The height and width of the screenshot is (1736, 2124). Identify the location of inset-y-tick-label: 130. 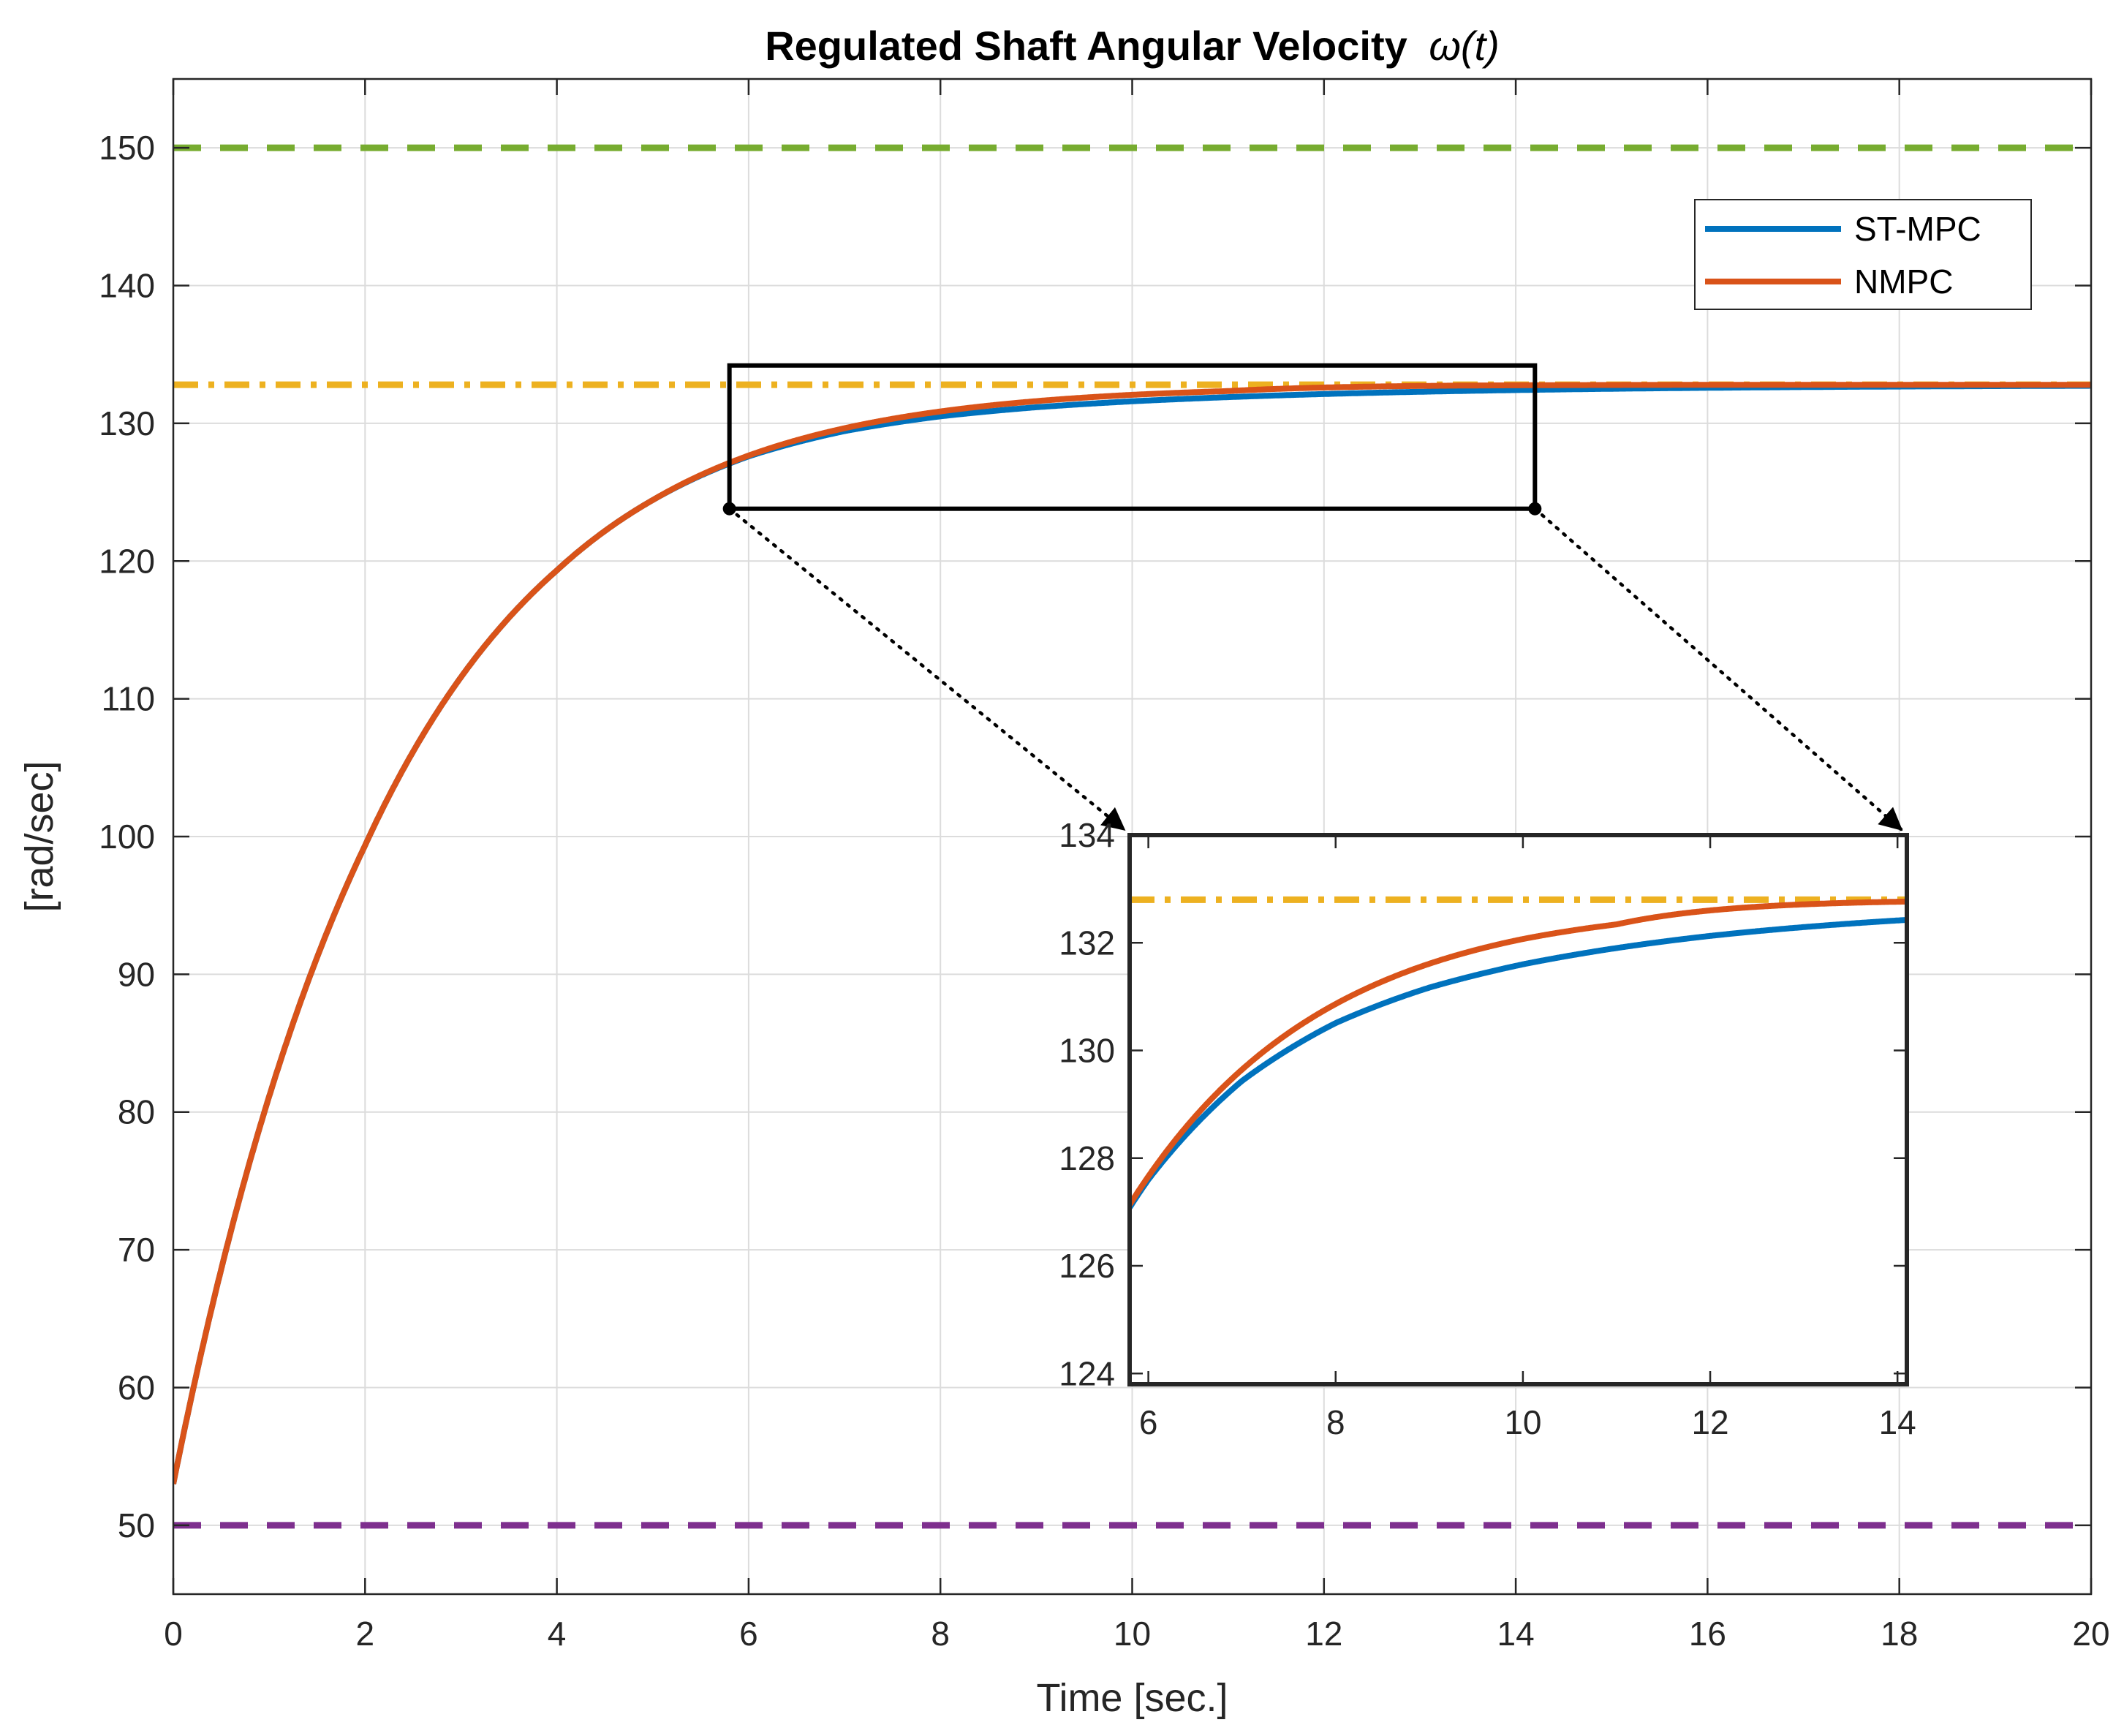
(1087, 1051).